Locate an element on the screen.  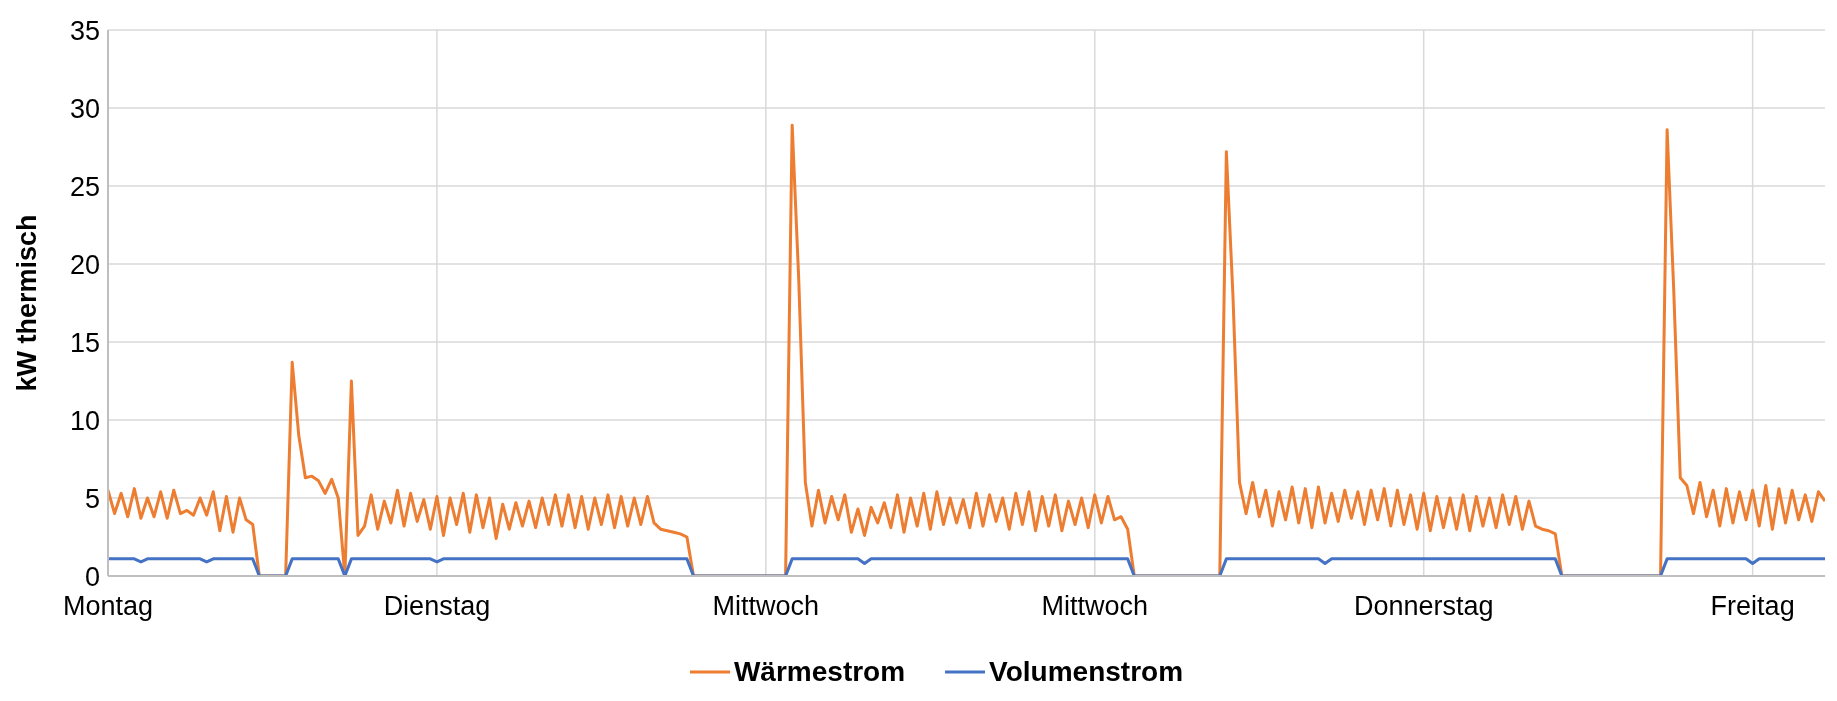
y-tick-label: 20 is located at coordinates (84, 264).